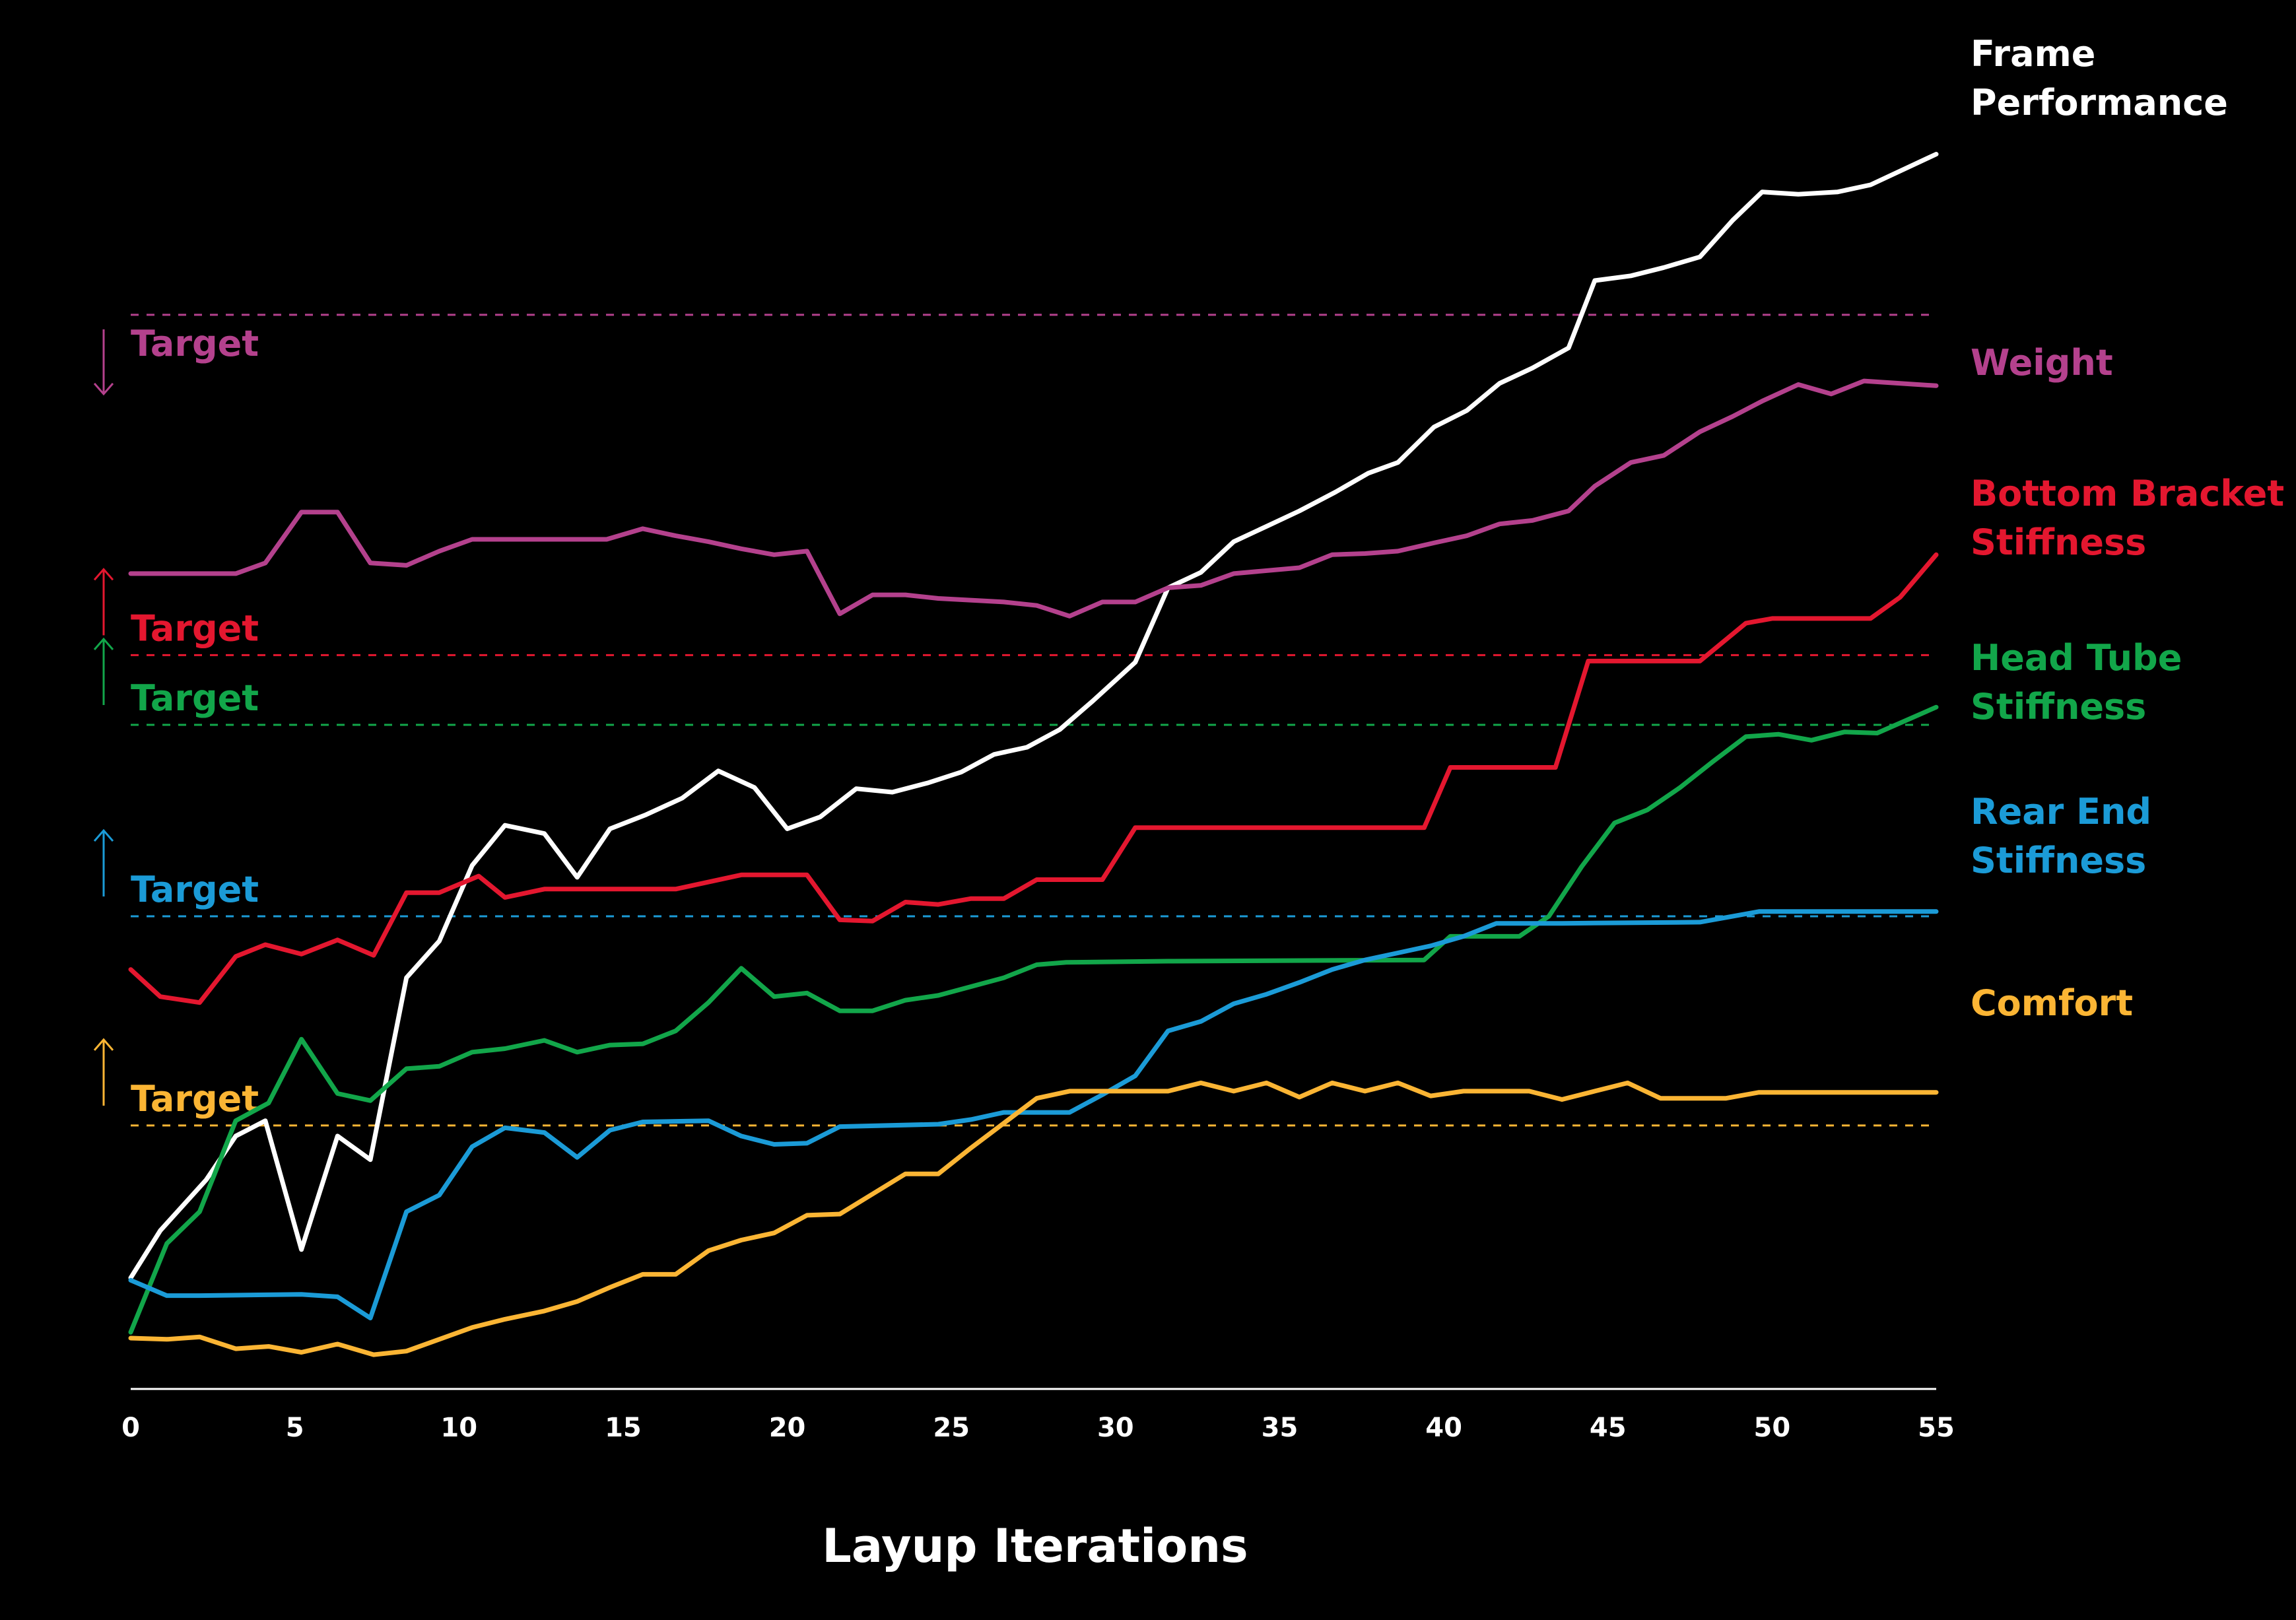  I want to click on series-label: Frame Performance, so click(2099, 78).